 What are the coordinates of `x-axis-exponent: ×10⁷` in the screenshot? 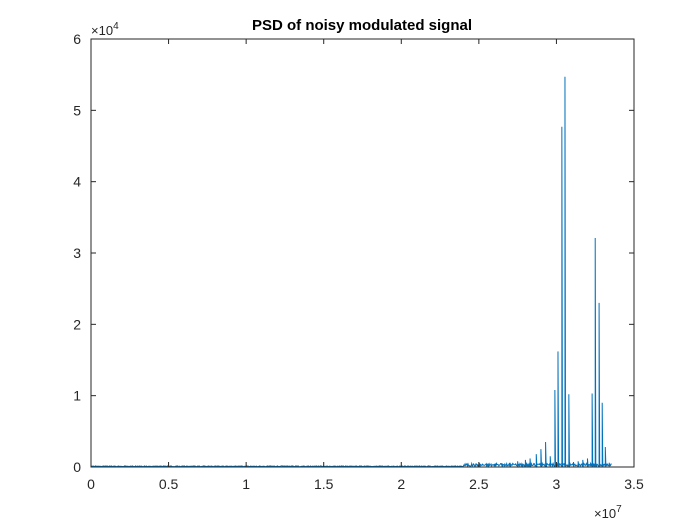 It's located at (608, 512).